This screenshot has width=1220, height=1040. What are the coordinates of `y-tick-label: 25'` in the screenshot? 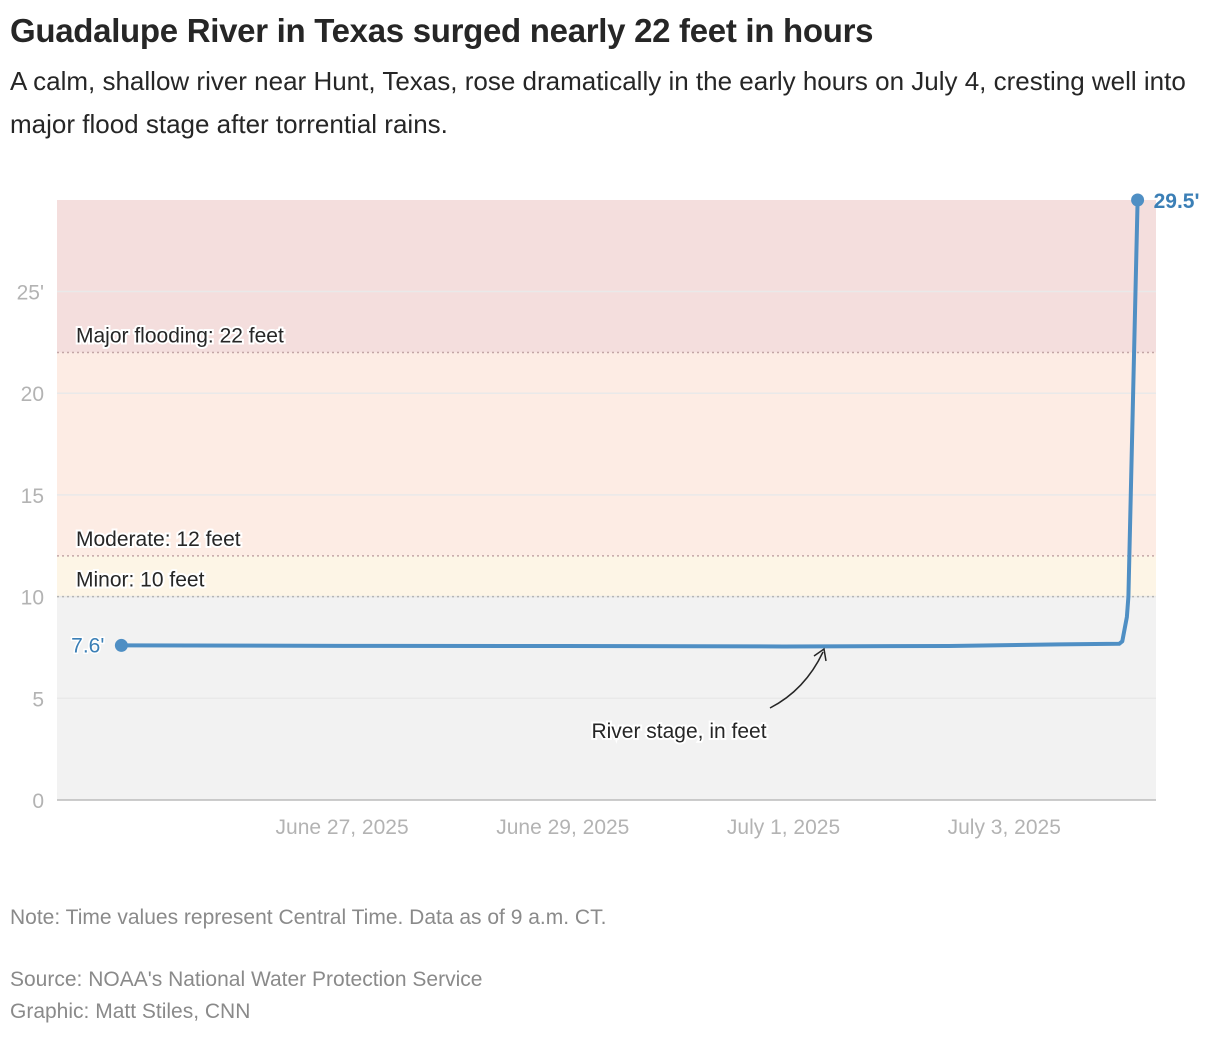 It's located at (30, 293).